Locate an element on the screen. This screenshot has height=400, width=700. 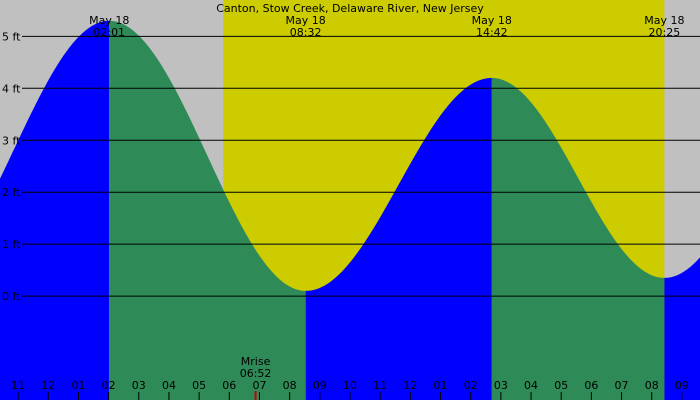
hour-label-14: 01 is located at coordinates (441, 385).